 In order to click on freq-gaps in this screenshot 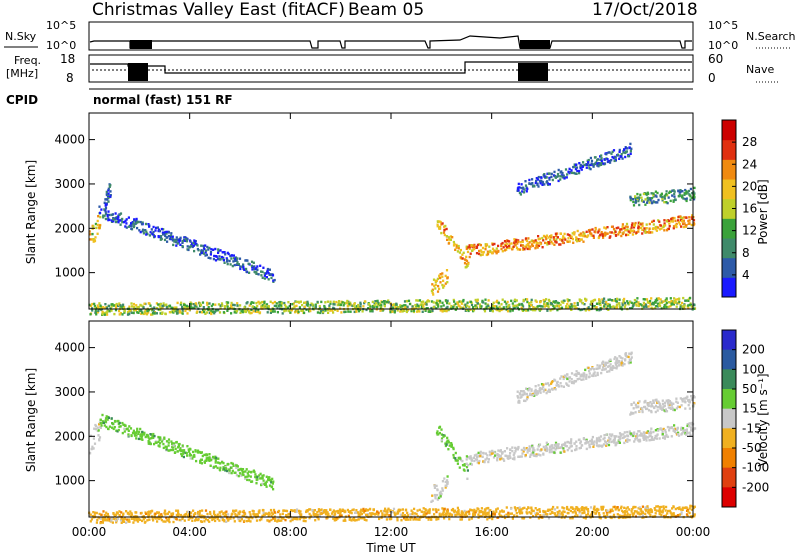, I will do `click(338, 72)`.